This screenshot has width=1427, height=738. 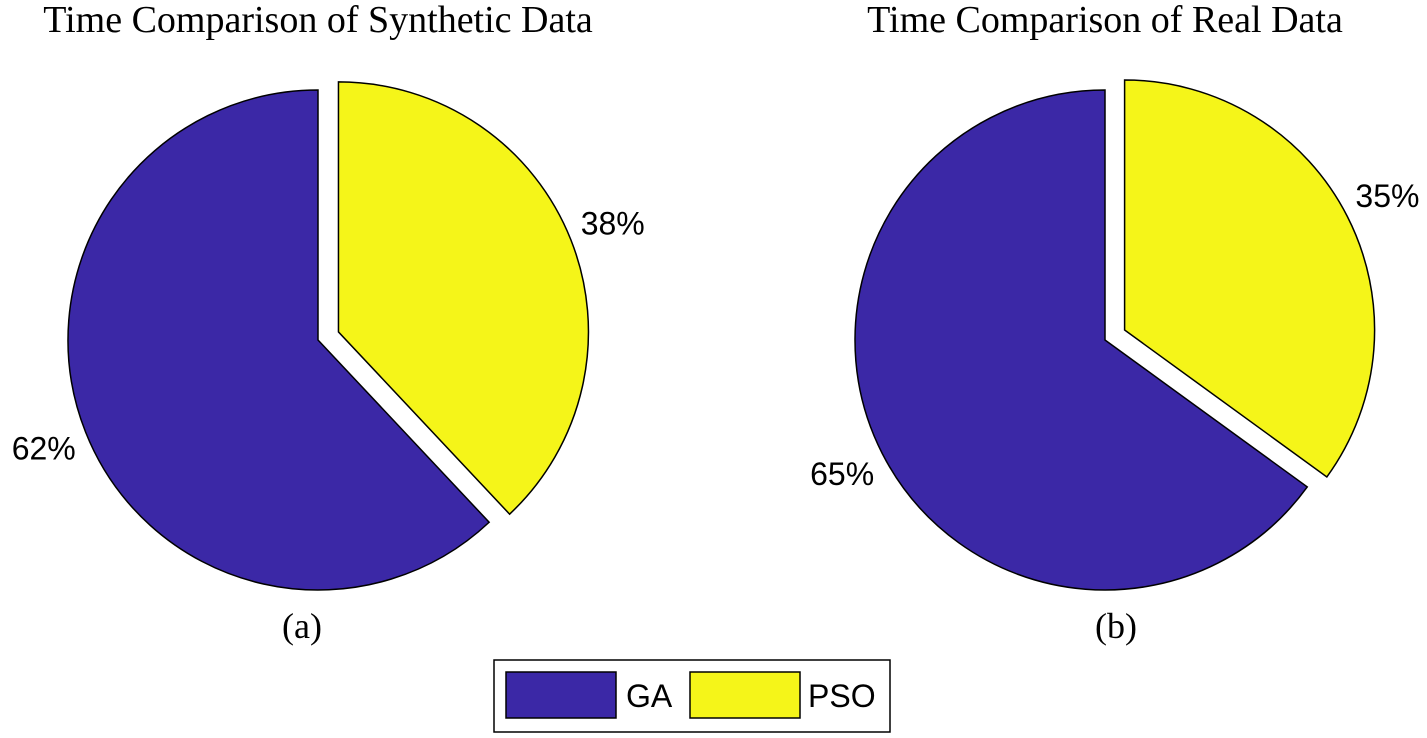 I want to click on legend: GA PSO, so click(x=692, y=696).